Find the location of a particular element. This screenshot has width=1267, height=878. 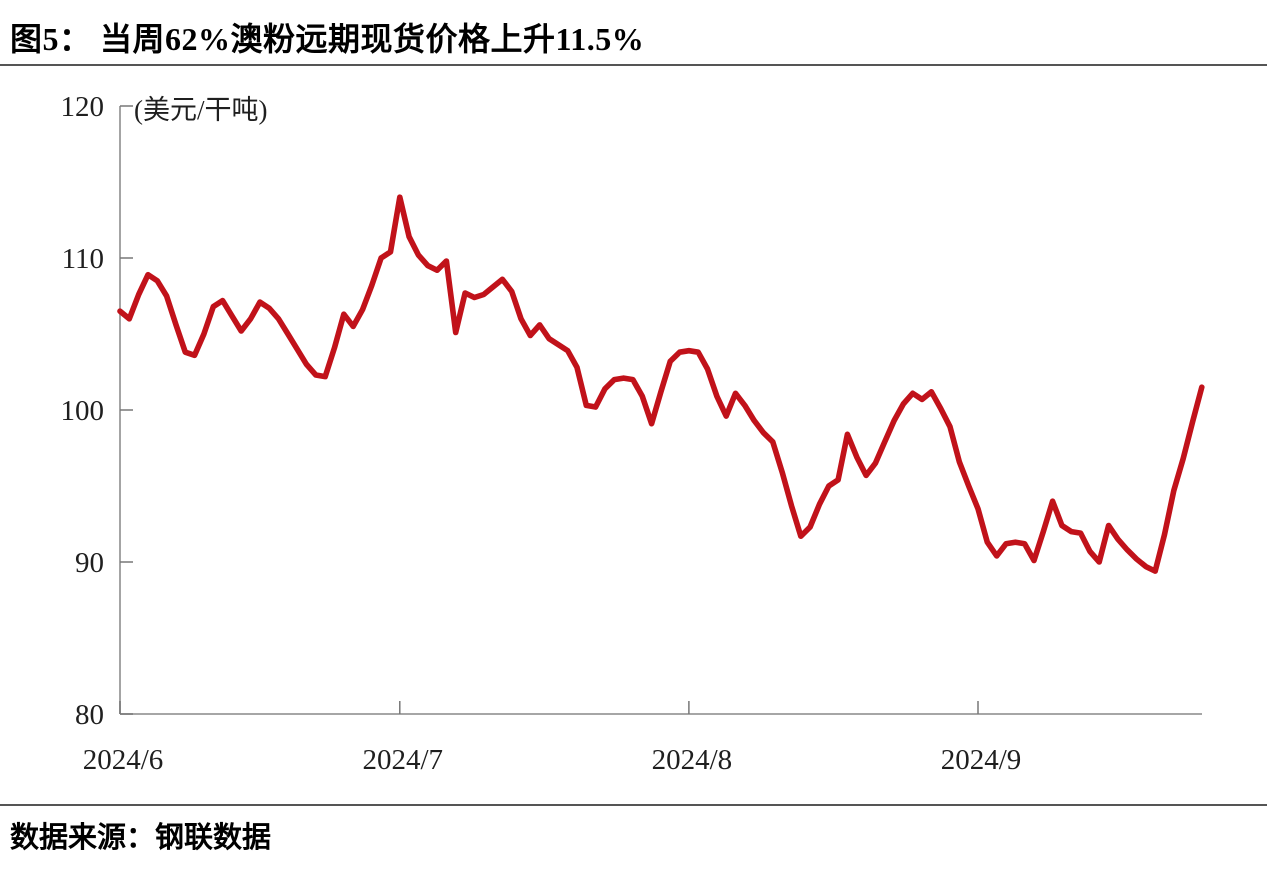

title-underline is located at coordinates (633, 65).